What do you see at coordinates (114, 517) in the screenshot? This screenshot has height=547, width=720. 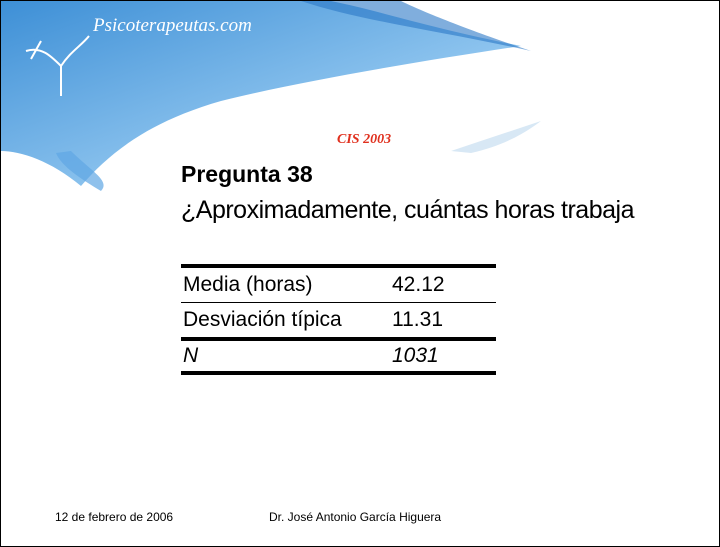 I see `footer-date: 12 de febrero de 2006` at bounding box center [114, 517].